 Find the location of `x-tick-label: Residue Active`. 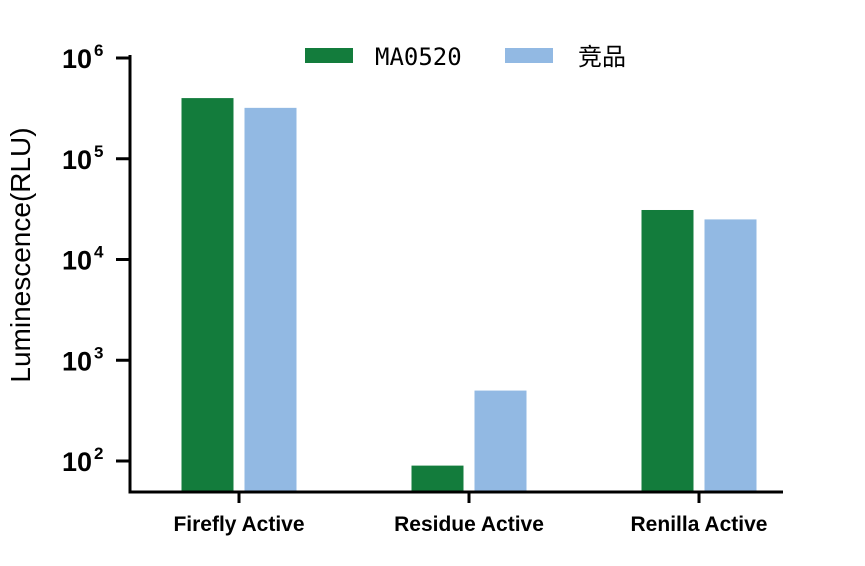

x-tick-label: Residue Active is located at coordinates (469, 524).